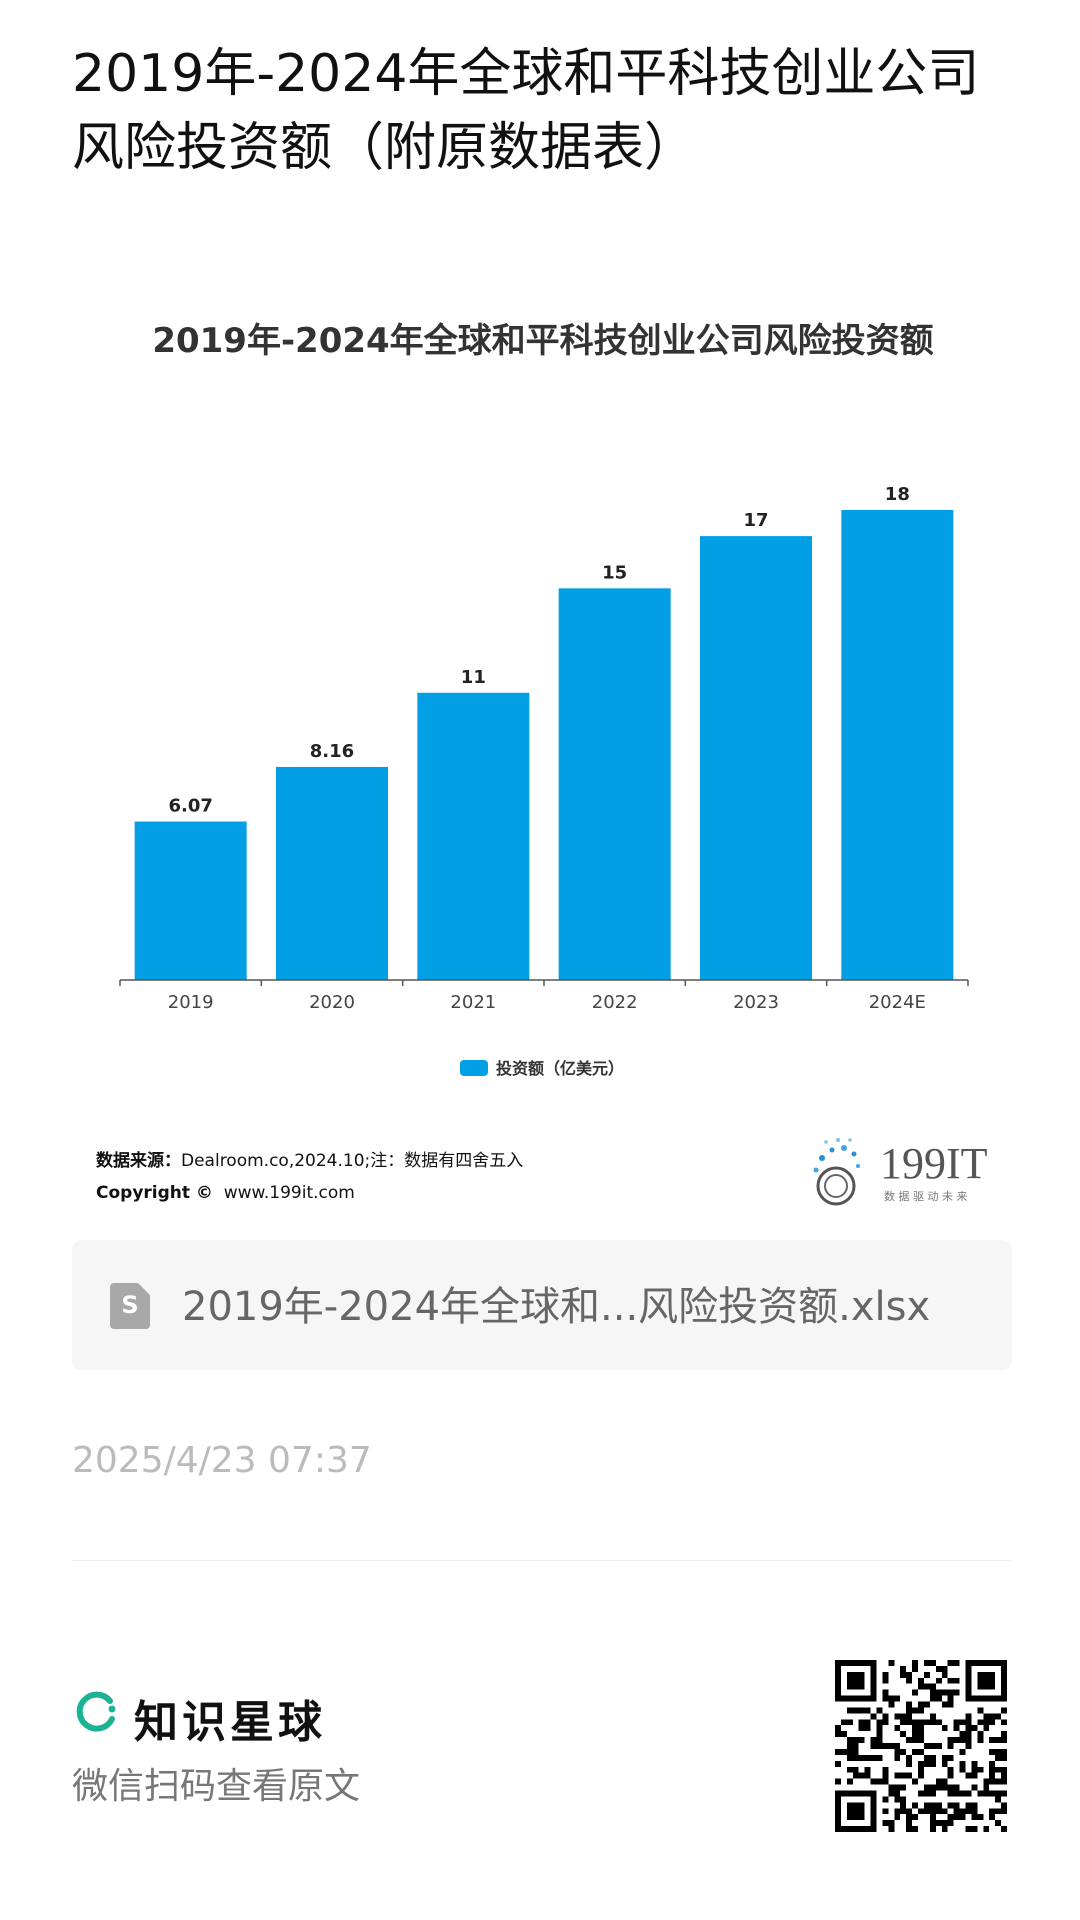  I want to click on logo-name: 199IT, so click(934, 1163).